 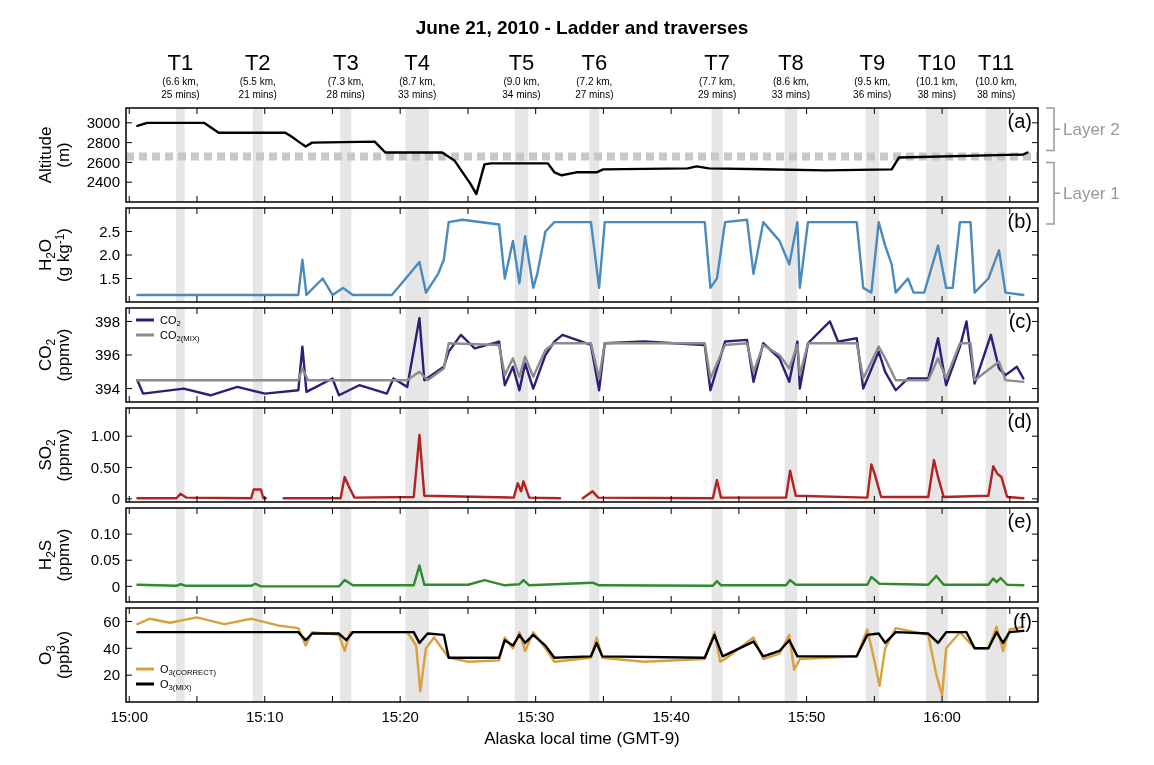 I want to click on x-tick-label: 15:00, so click(x=129, y=716).